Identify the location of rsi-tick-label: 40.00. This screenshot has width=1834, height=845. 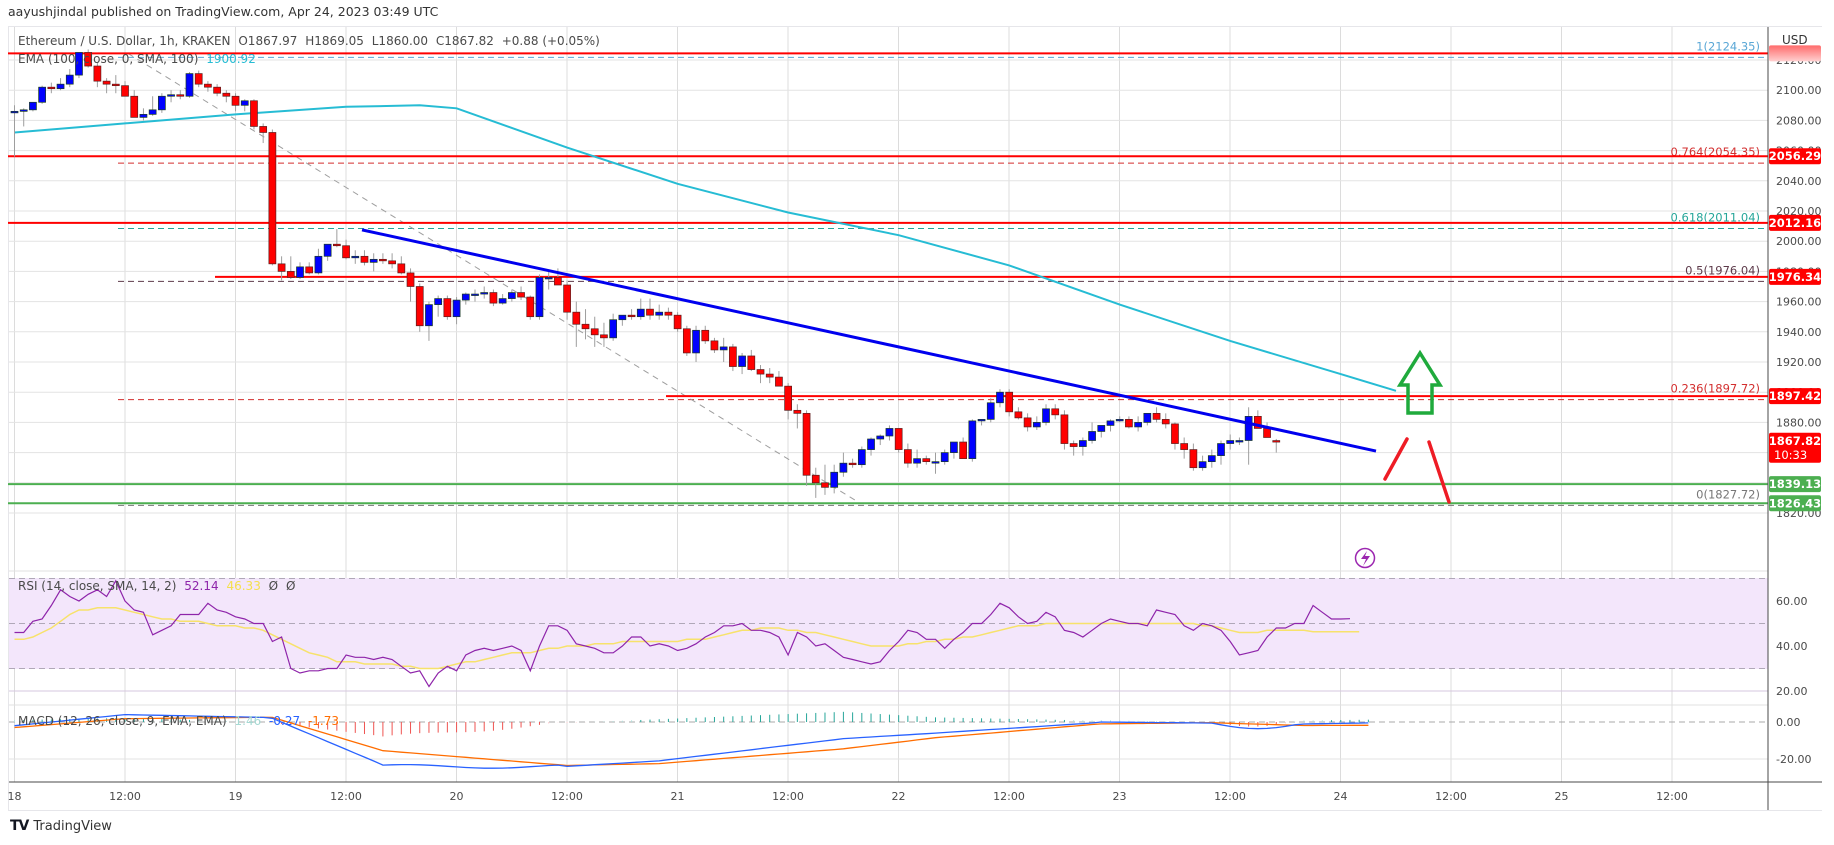
(1792, 646).